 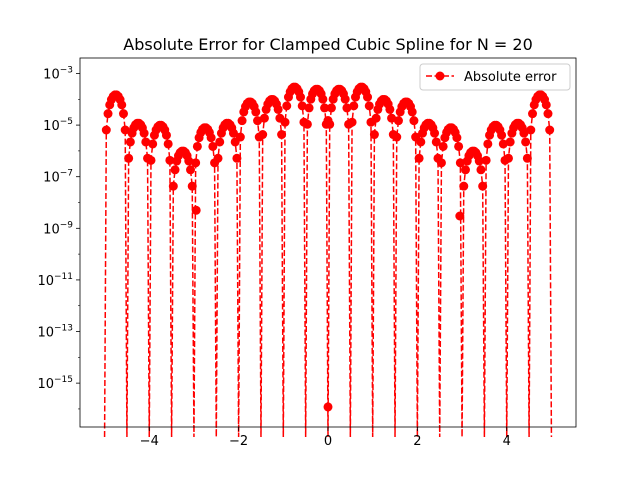 What do you see at coordinates (149, 441) in the screenshot?
I see `x-tick-label: −4` at bounding box center [149, 441].